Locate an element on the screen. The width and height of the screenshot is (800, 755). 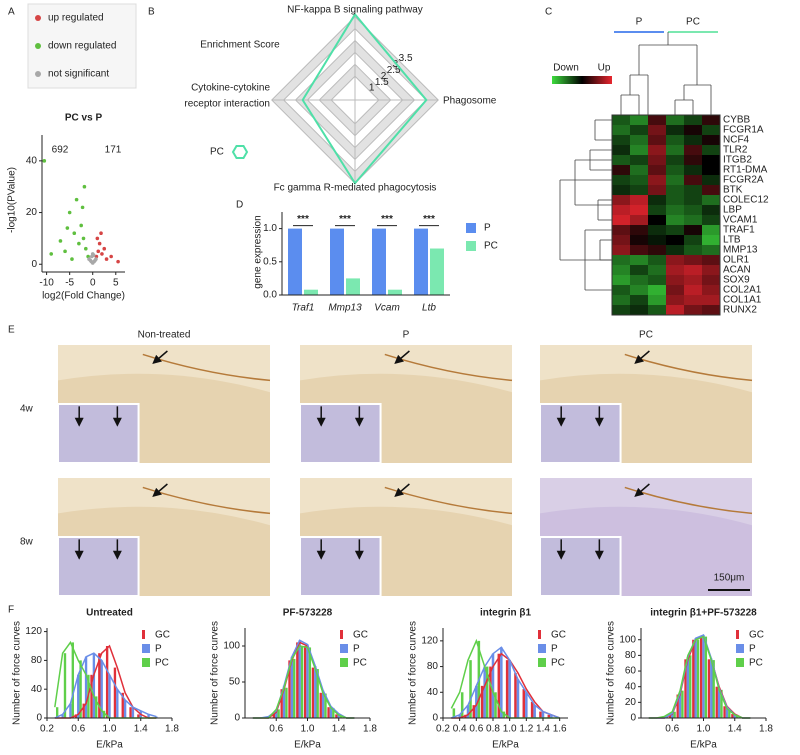
x-axis-label: E/kPa is located at coordinates (505, 745).